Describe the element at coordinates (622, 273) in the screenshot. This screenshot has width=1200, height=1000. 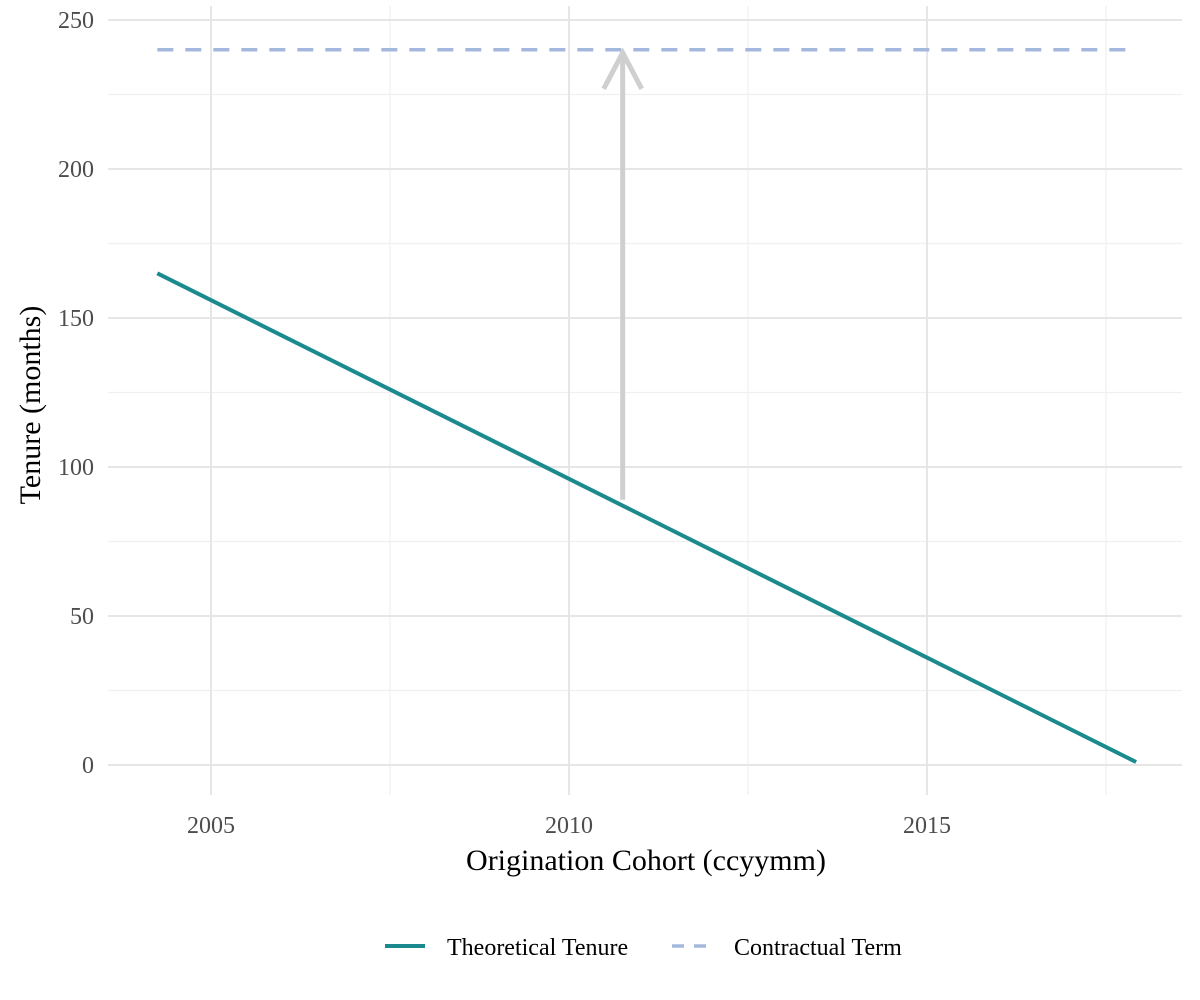
I see `annotation-layer` at that location.